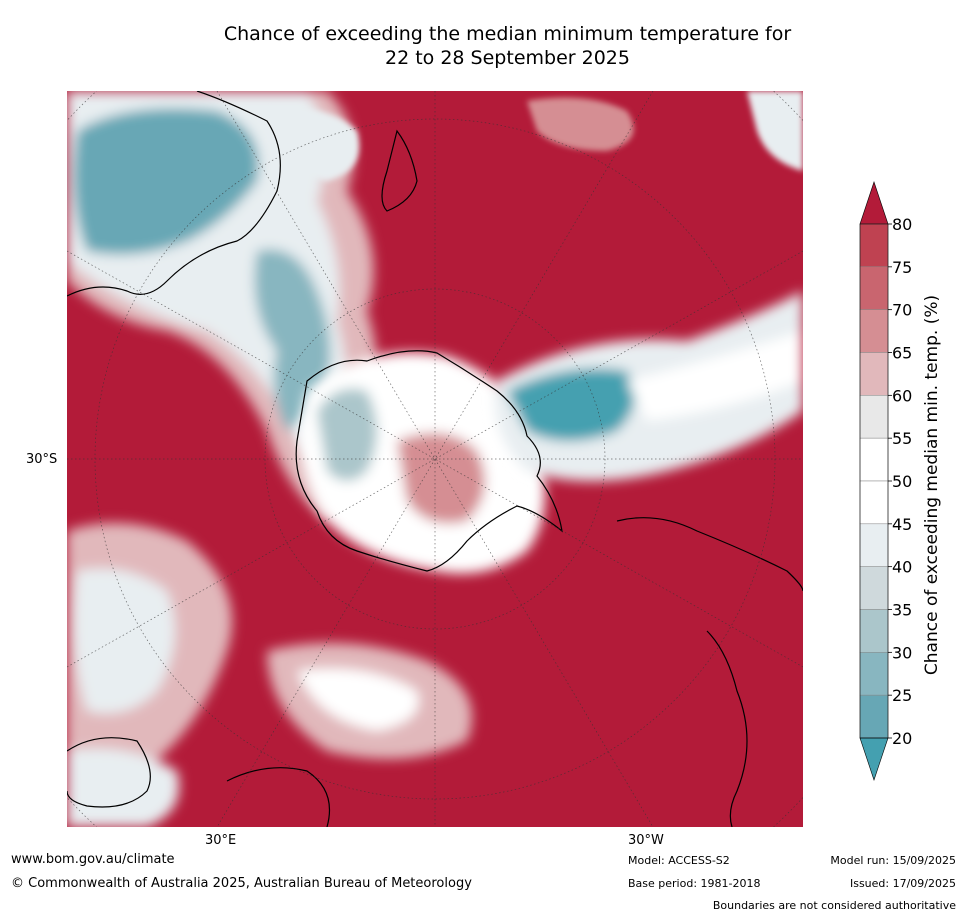 The height and width of the screenshot is (919, 965). I want to click on colorbar-tick-label: 80, so click(902, 224).